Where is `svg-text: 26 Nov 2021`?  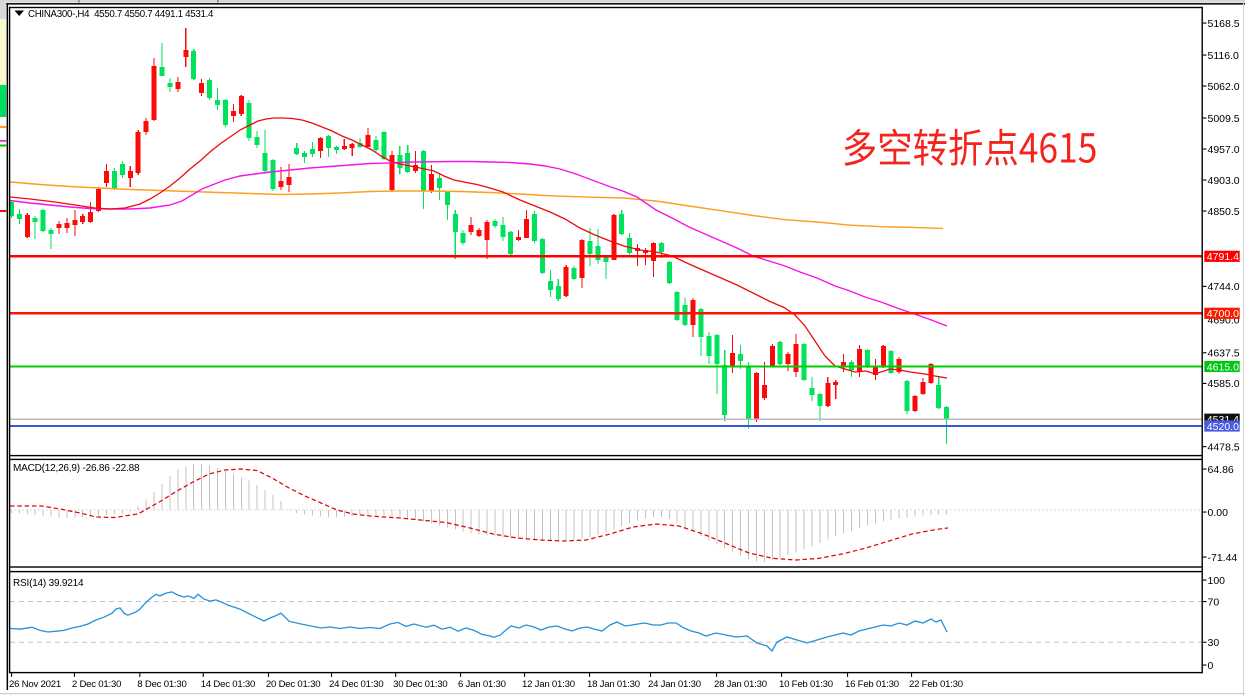 svg-text: 26 Nov 2021 is located at coordinates (35, 684).